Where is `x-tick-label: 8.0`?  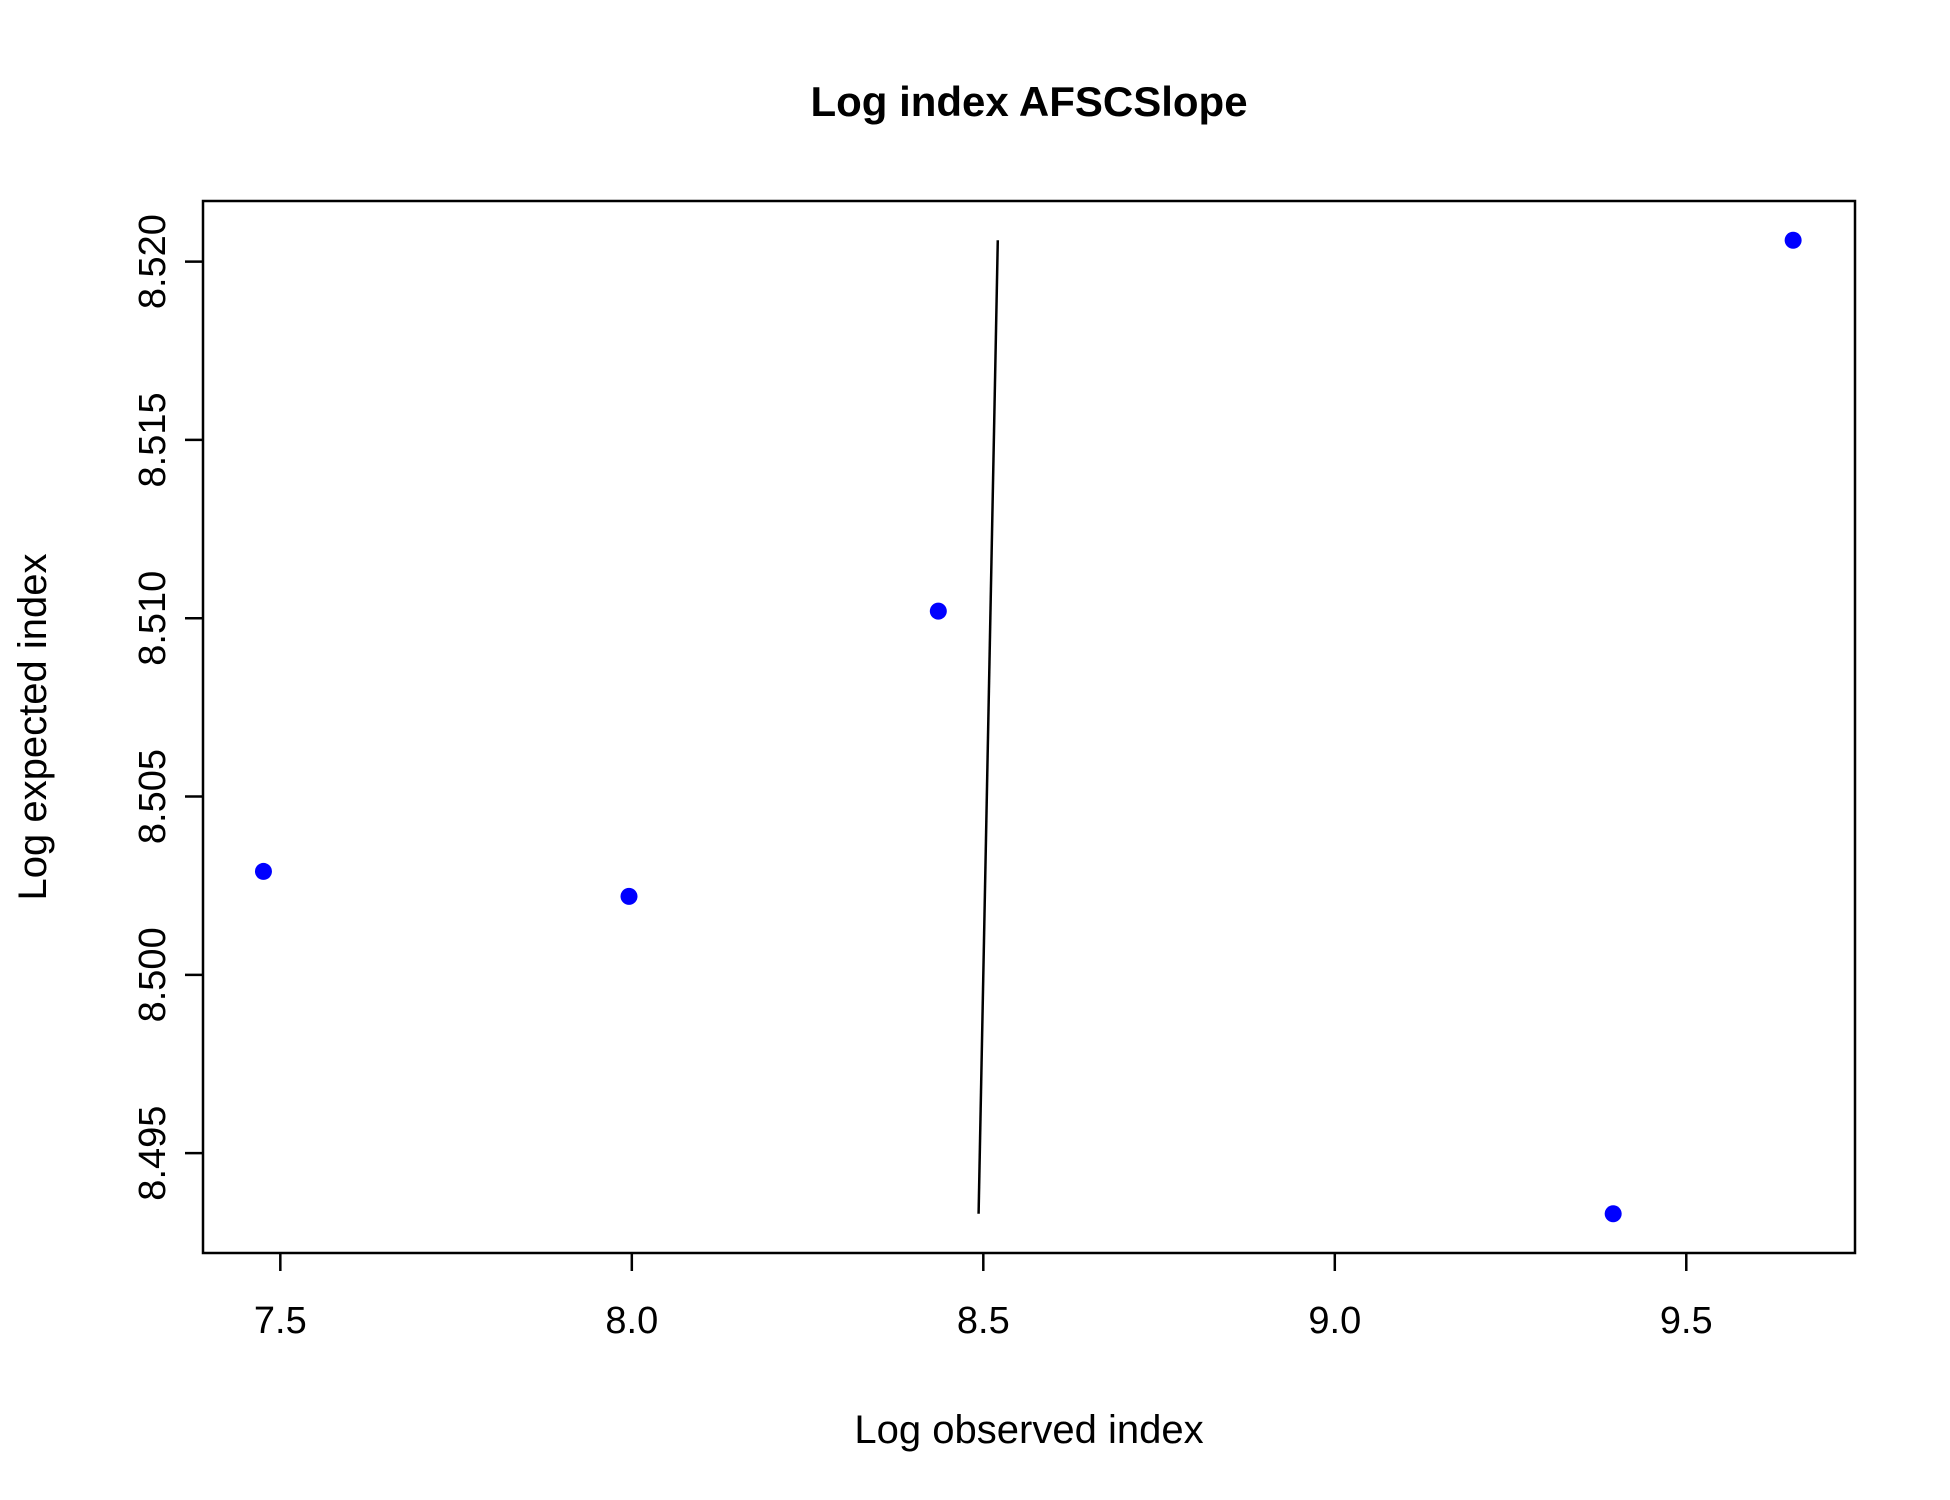
x-tick-label: 8.0 is located at coordinates (631, 1321).